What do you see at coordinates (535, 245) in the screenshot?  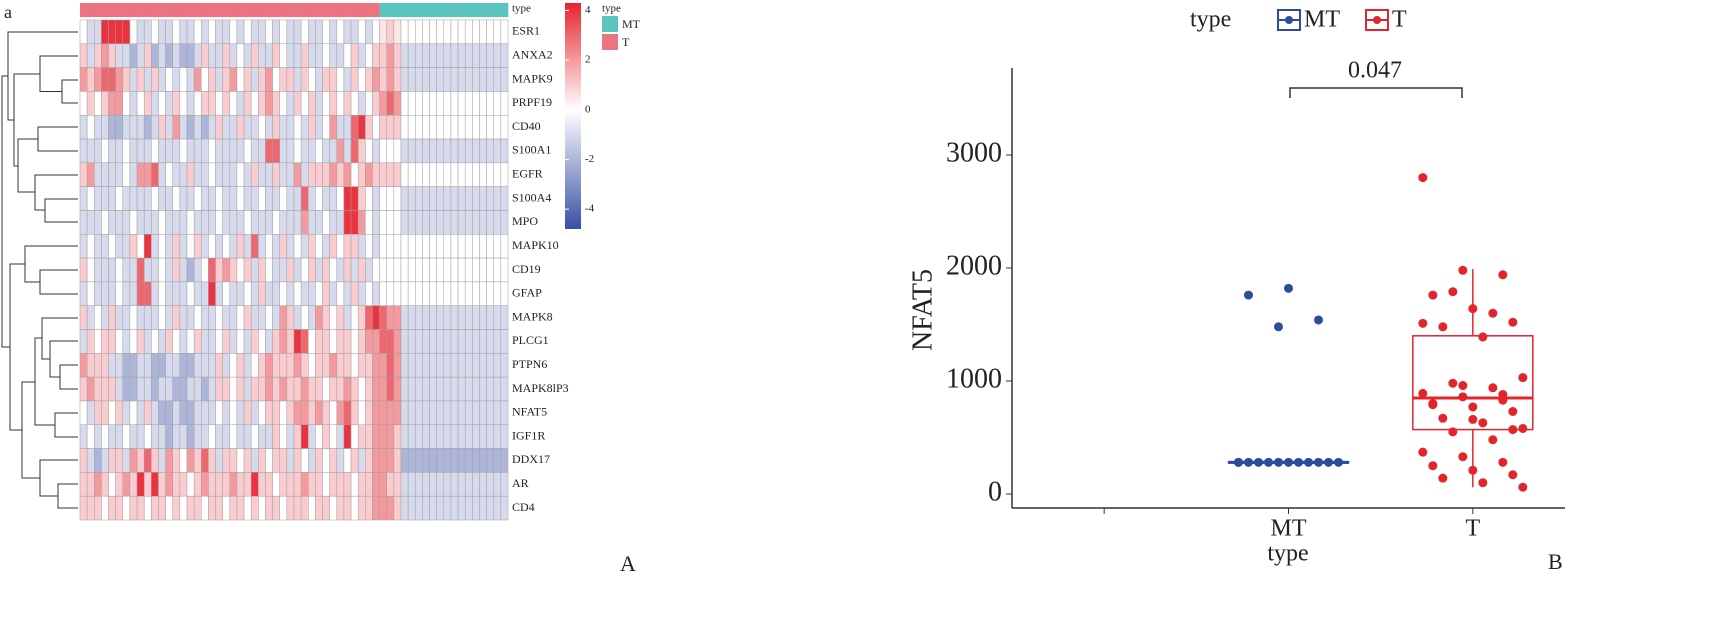 I see `row-label: MAPK10` at bounding box center [535, 245].